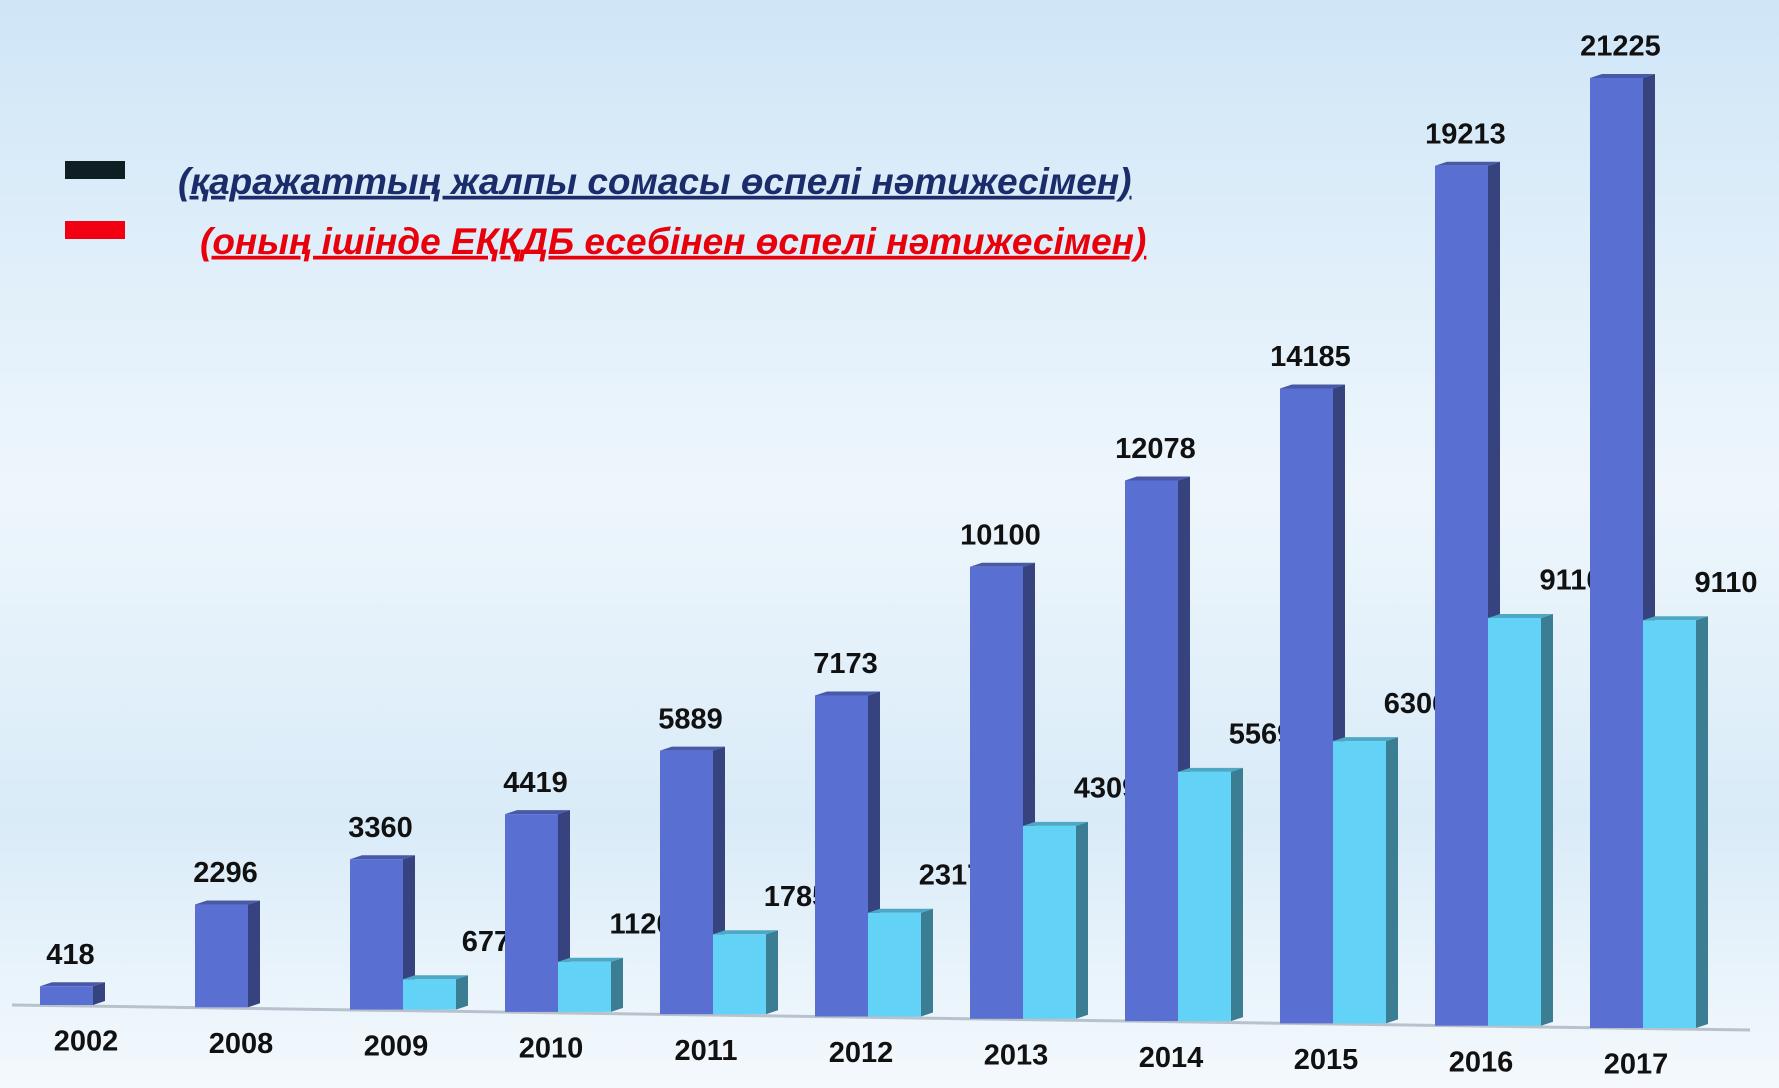  I want to click on x-tick-label: 2009, so click(396, 1046).